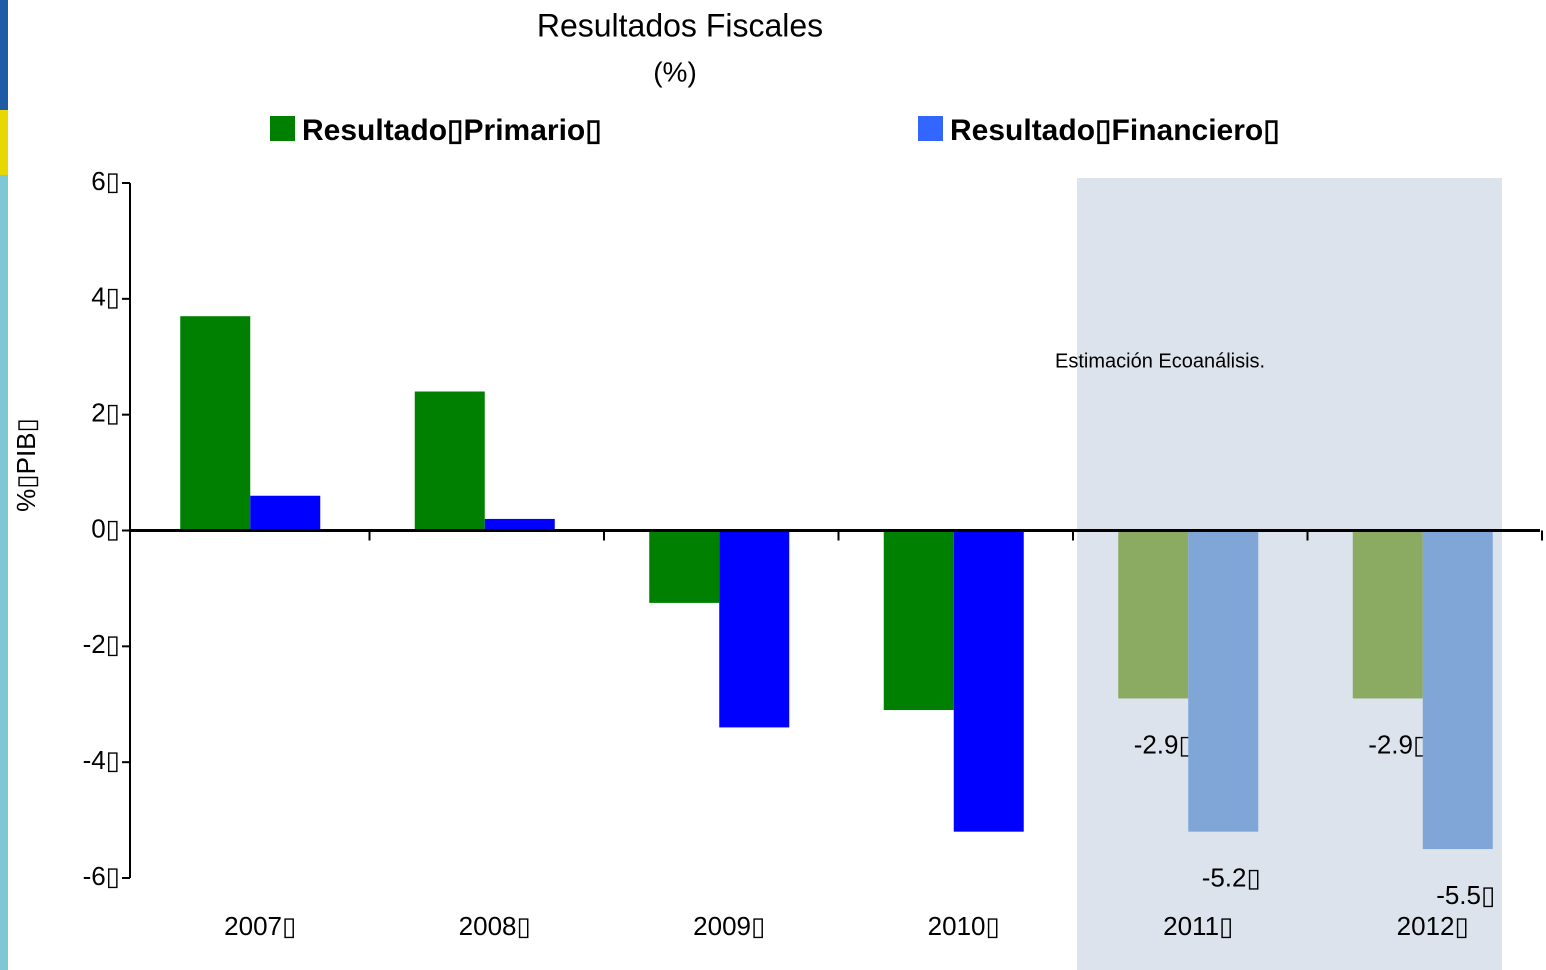 The height and width of the screenshot is (970, 1546). What do you see at coordinates (101, 760) in the screenshot?
I see `y-tick-label: -4▯` at bounding box center [101, 760].